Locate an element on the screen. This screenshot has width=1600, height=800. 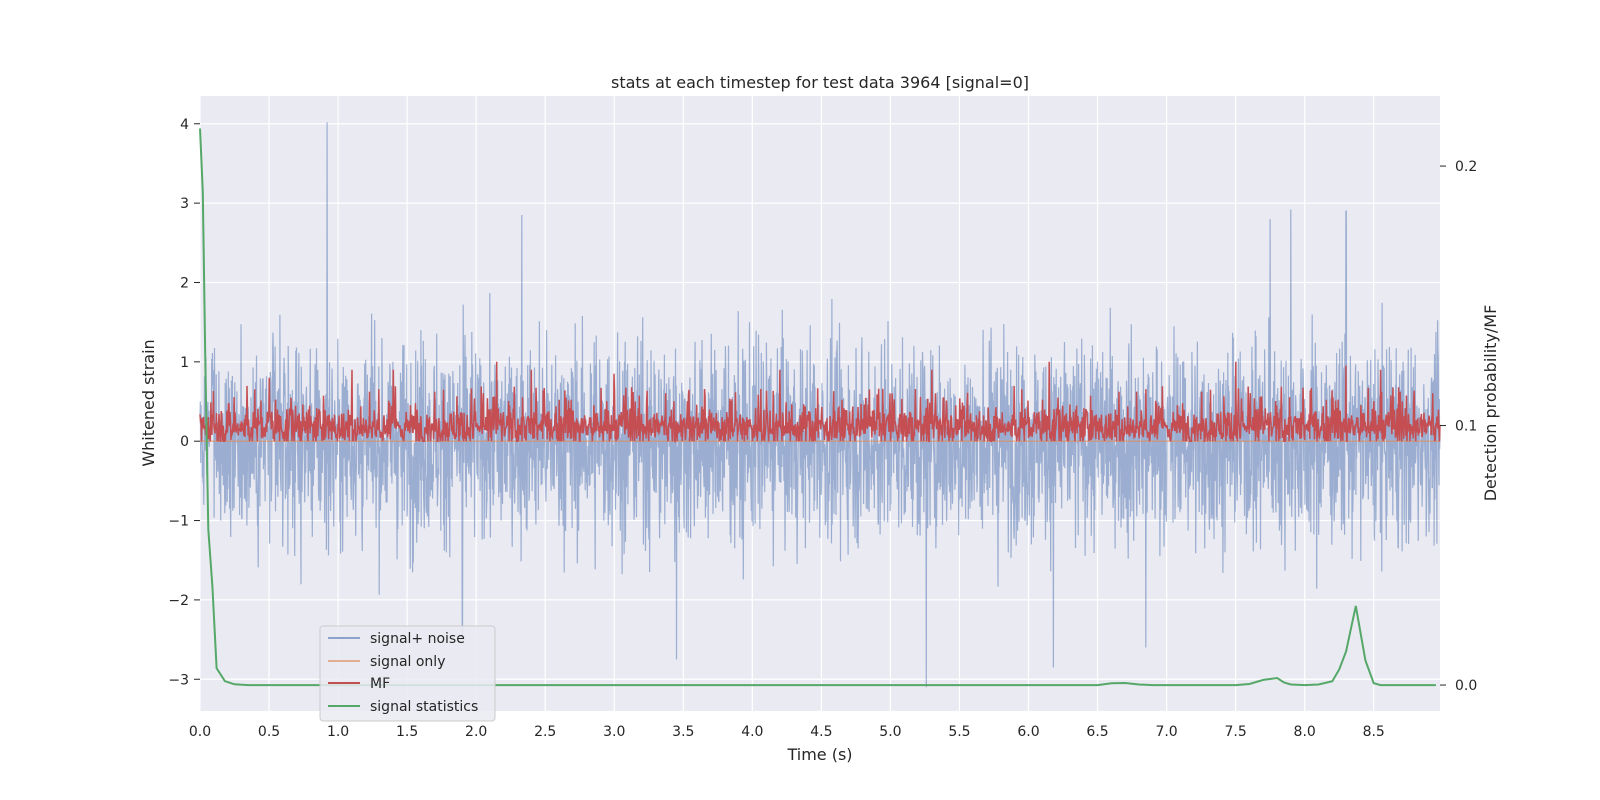
series-mf-line is located at coordinates (820, 402).